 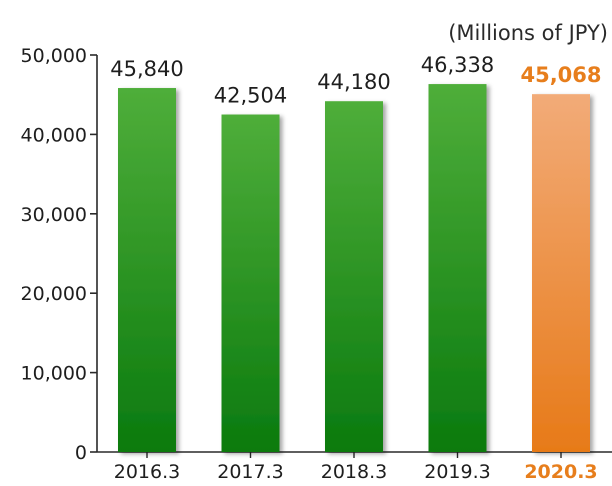 I want to click on y-tick-label: 20,000, so click(x=54, y=294).